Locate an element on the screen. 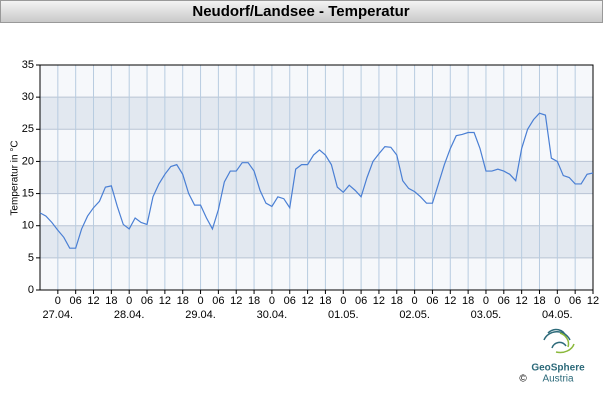 This screenshot has height=400, width=603. y-tick-label: 35 is located at coordinates (28, 65).